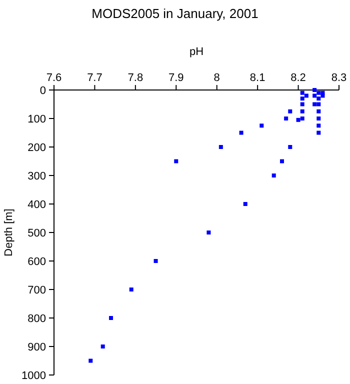  What do you see at coordinates (37, 319) in the screenshot?
I see `y-tick-label: 800` at bounding box center [37, 319].